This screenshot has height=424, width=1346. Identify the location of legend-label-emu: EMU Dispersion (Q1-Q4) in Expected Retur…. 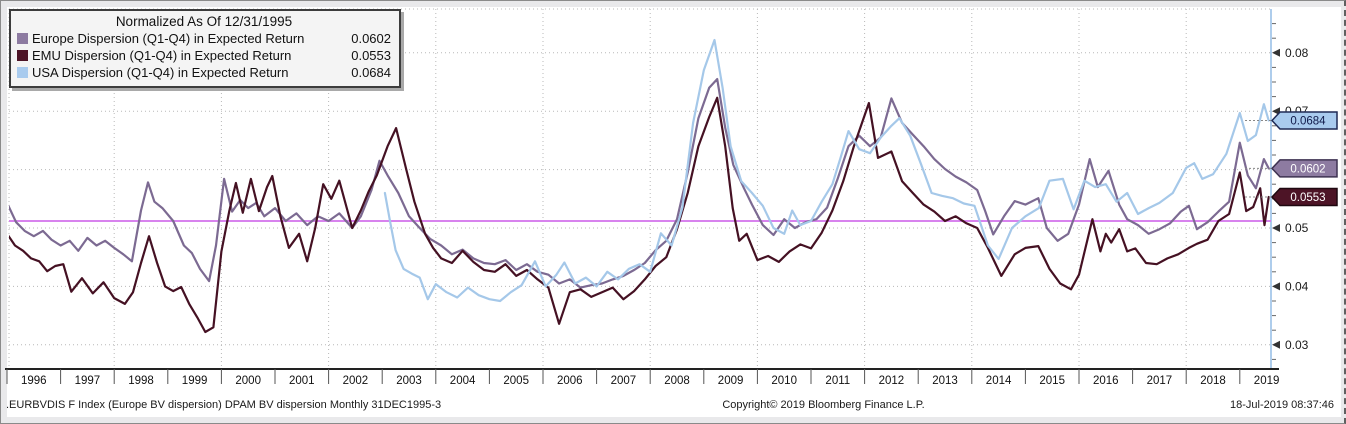
(162, 55).